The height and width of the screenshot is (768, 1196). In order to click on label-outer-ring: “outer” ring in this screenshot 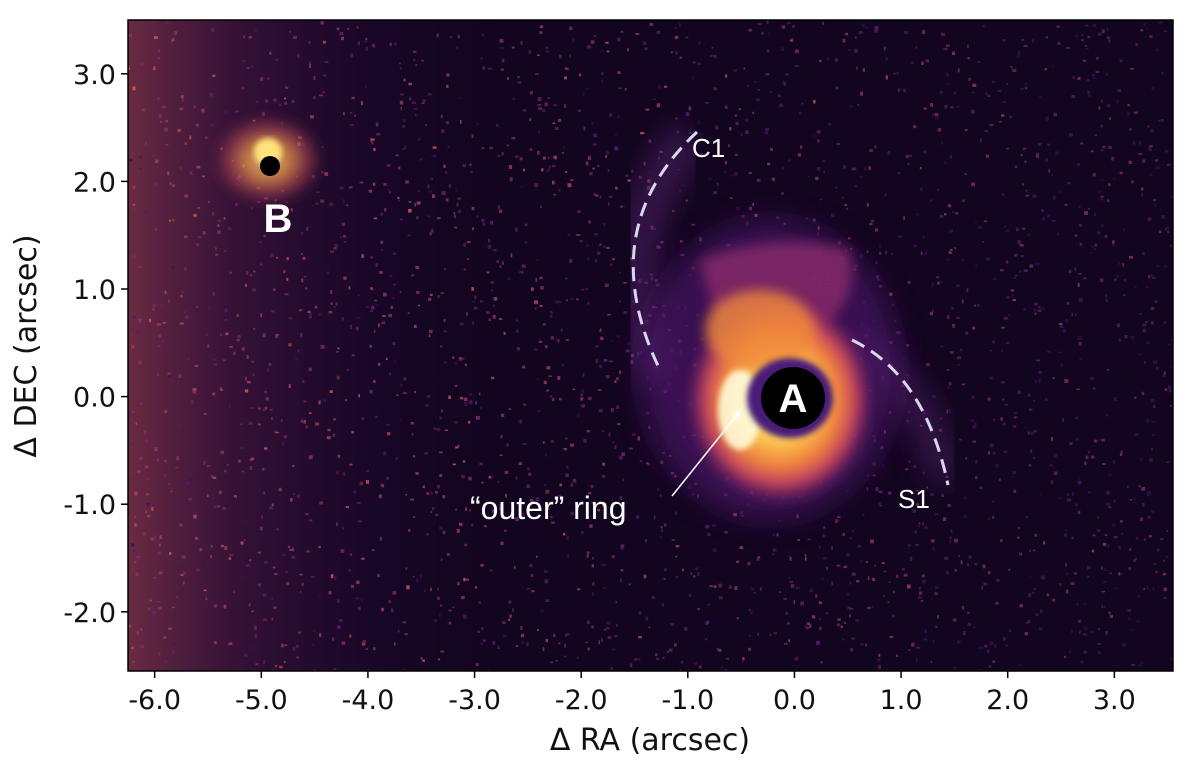, I will do `click(548, 508)`.